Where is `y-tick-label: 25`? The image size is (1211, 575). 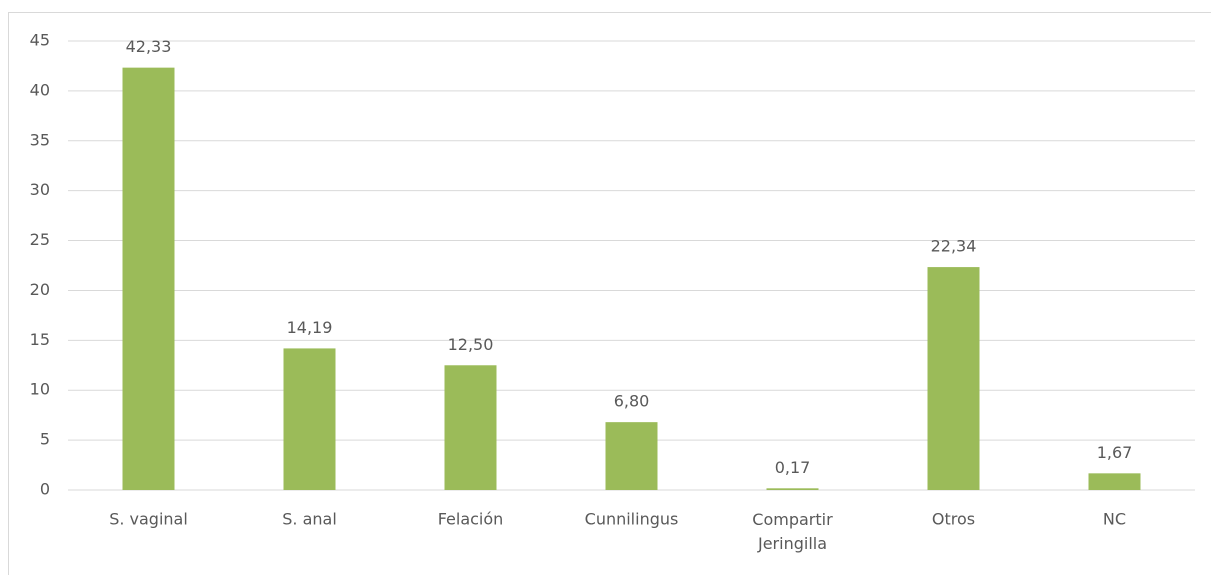
y-tick-label: 25 is located at coordinates (40, 239).